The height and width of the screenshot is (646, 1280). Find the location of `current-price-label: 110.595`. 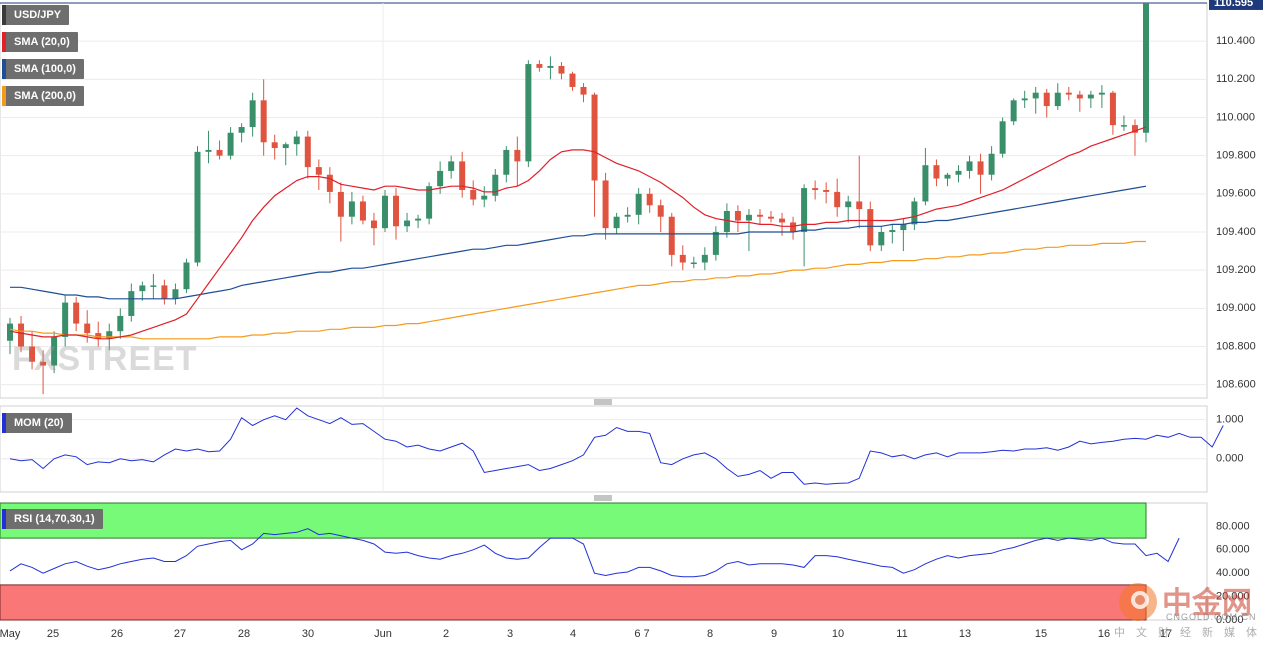

current-price-label: 110.595 is located at coordinates (1233, 4).